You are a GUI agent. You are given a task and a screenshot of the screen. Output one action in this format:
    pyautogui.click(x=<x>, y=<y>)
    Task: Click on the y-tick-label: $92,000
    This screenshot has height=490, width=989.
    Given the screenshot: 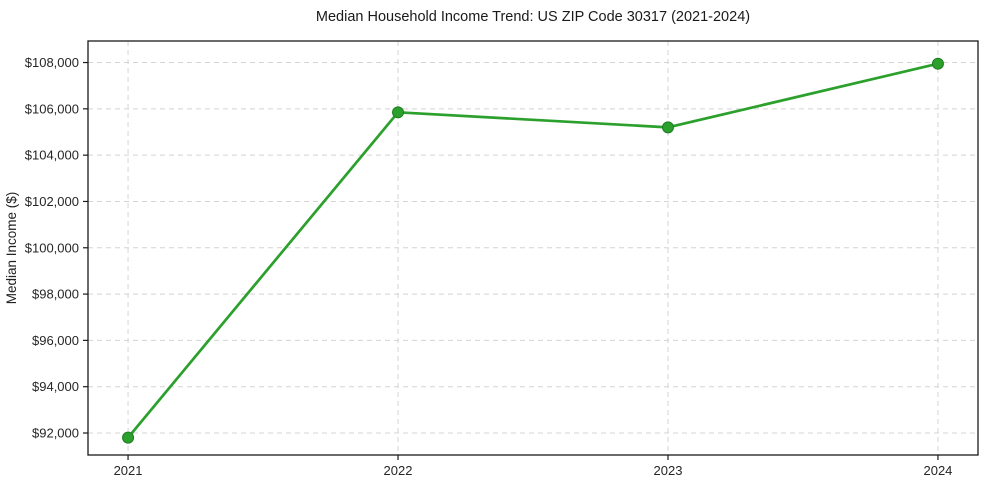 What is the action you would take?
    pyautogui.click(x=55, y=433)
    